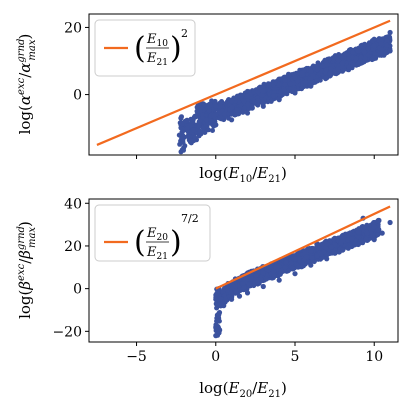  What do you see at coordinates (303, 247) in the screenshot?
I see `reference-line` at bounding box center [303, 247].